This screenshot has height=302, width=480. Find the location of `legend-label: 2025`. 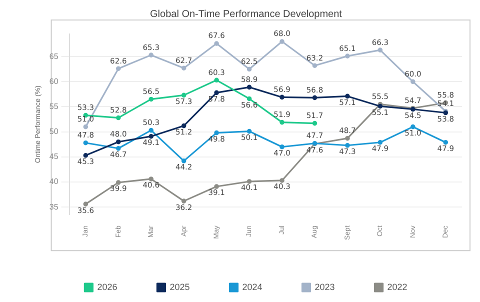

legend-label: 2025 is located at coordinates (180, 287).